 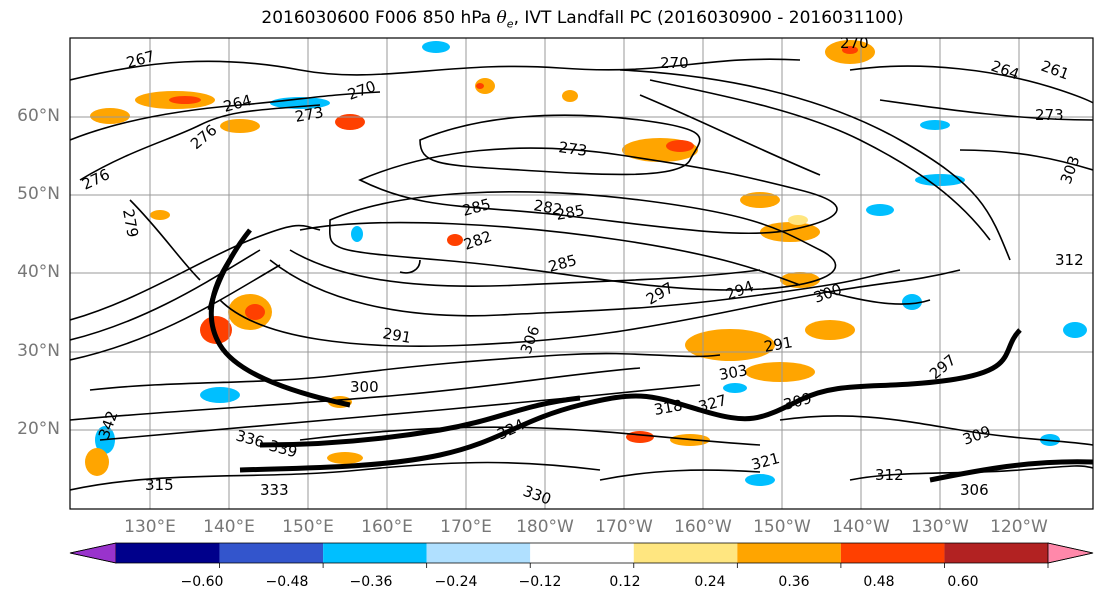 What do you see at coordinates (547, 207) in the screenshot?
I see `contour-label: 282` at bounding box center [547, 207].